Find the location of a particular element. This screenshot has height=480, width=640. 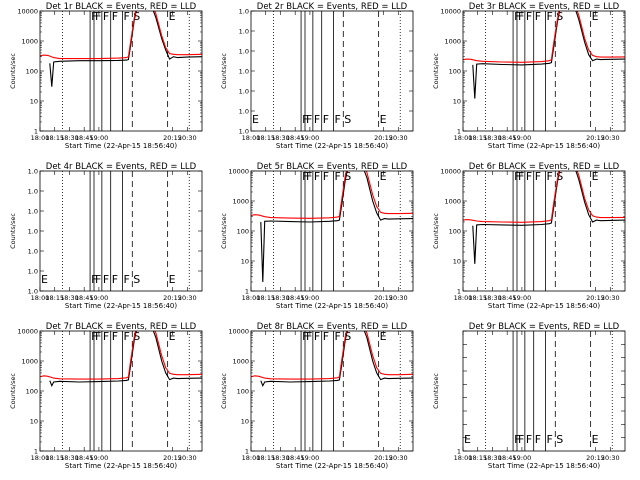

panel-title: Det 8r BLACK = Events, RED = LLD is located at coordinates (332, 327).